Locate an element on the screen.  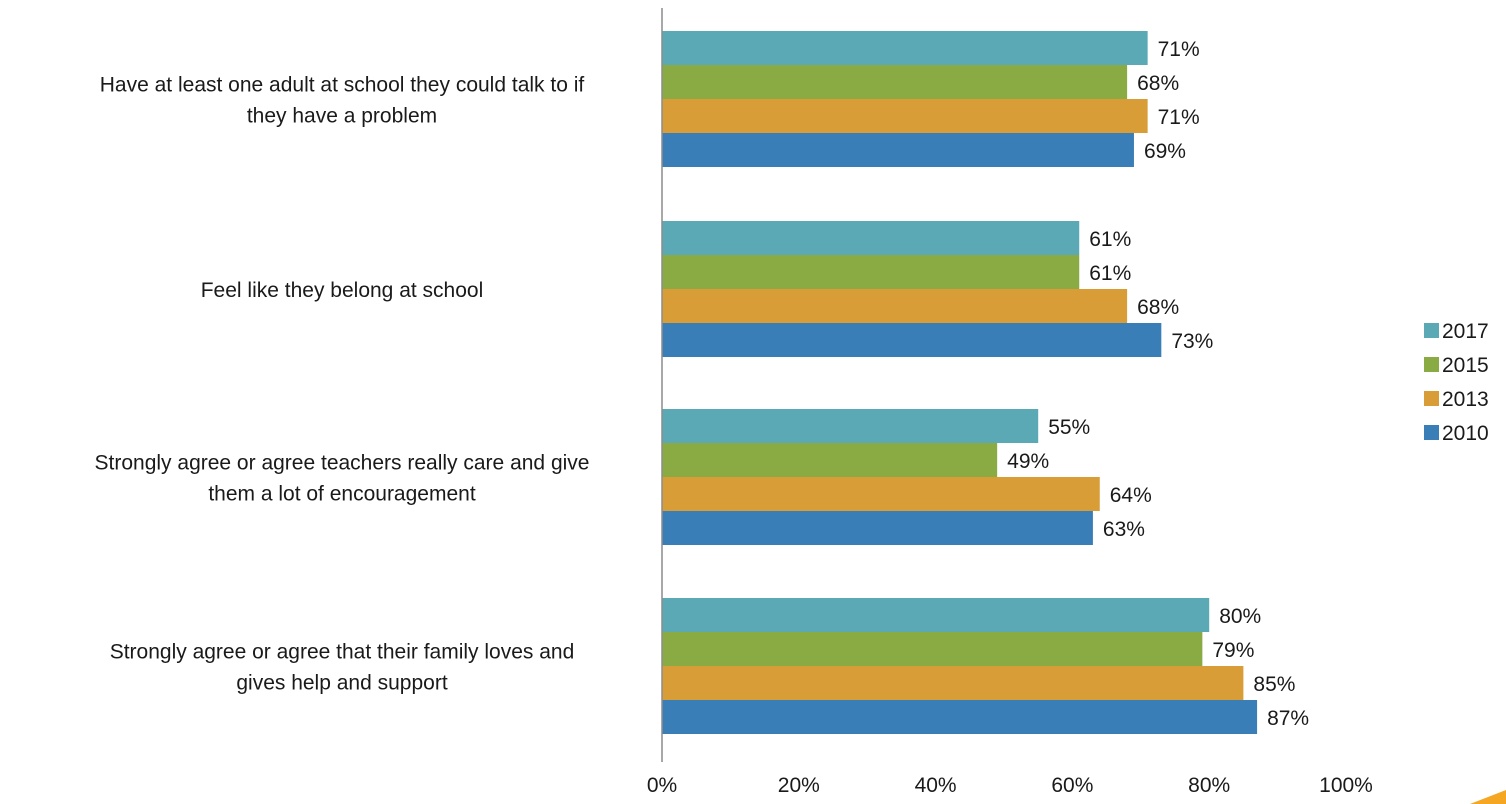
data-label: 80% is located at coordinates (1240, 616).